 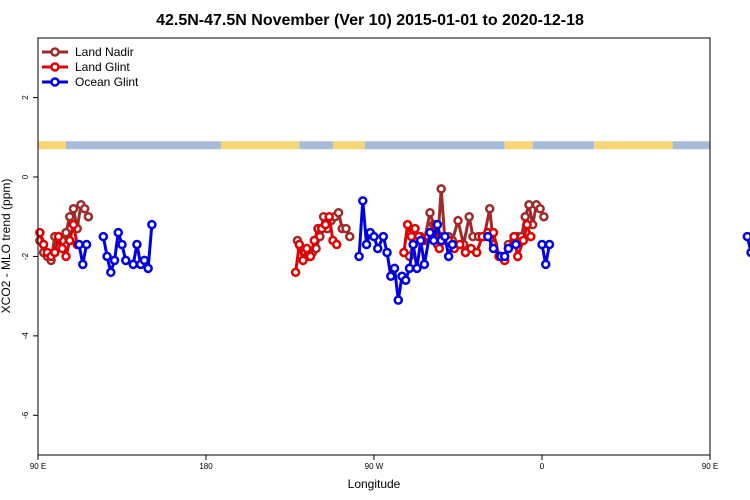 What do you see at coordinates (25, 97) in the screenshot?
I see `y-tick-label: 2` at bounding box center [25, 97].